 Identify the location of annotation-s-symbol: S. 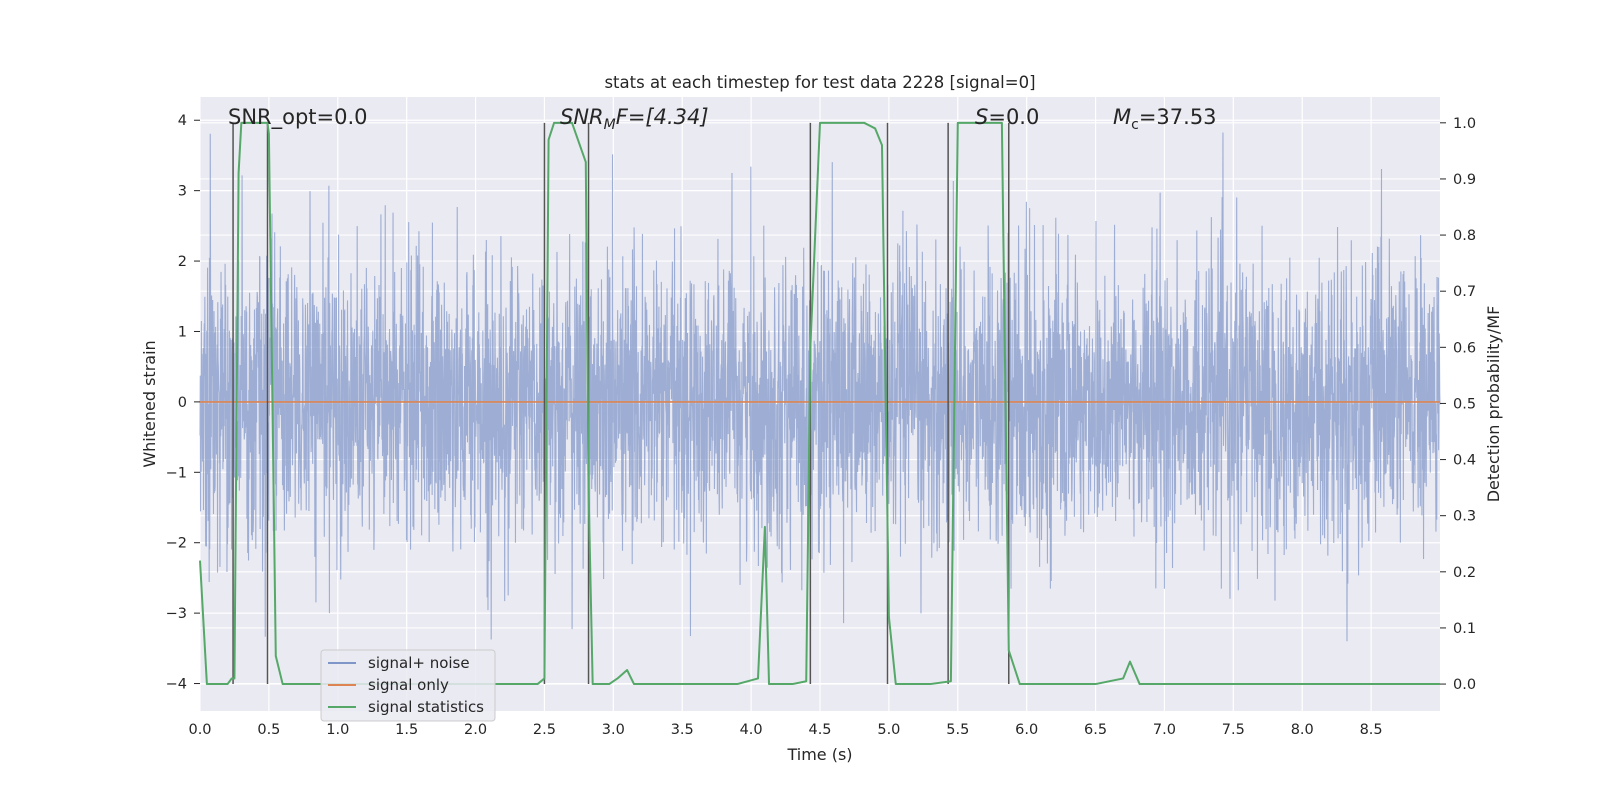
(981, 117).